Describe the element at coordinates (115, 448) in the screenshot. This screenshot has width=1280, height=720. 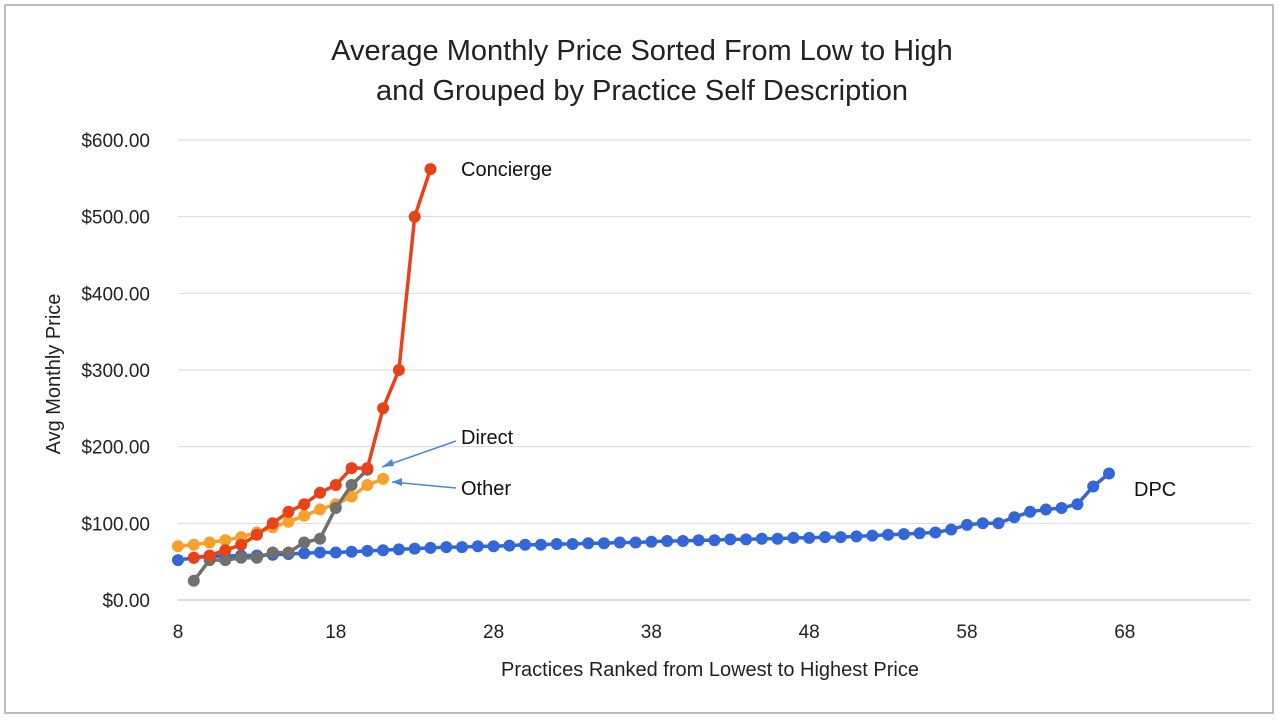
I see `y-tick-label: $200.00` at that location.